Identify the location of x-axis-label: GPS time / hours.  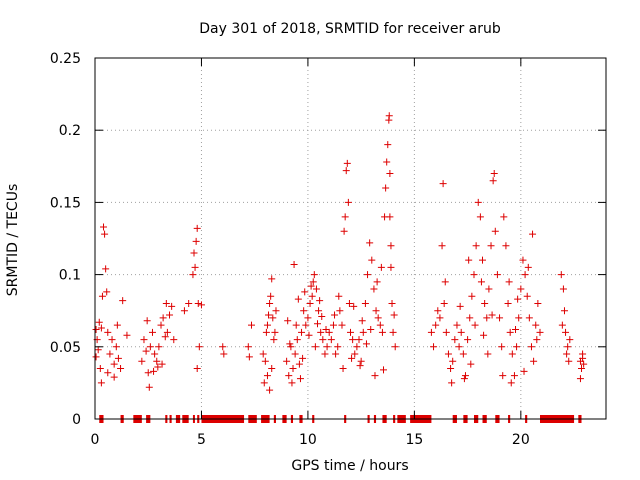
(349, 466).